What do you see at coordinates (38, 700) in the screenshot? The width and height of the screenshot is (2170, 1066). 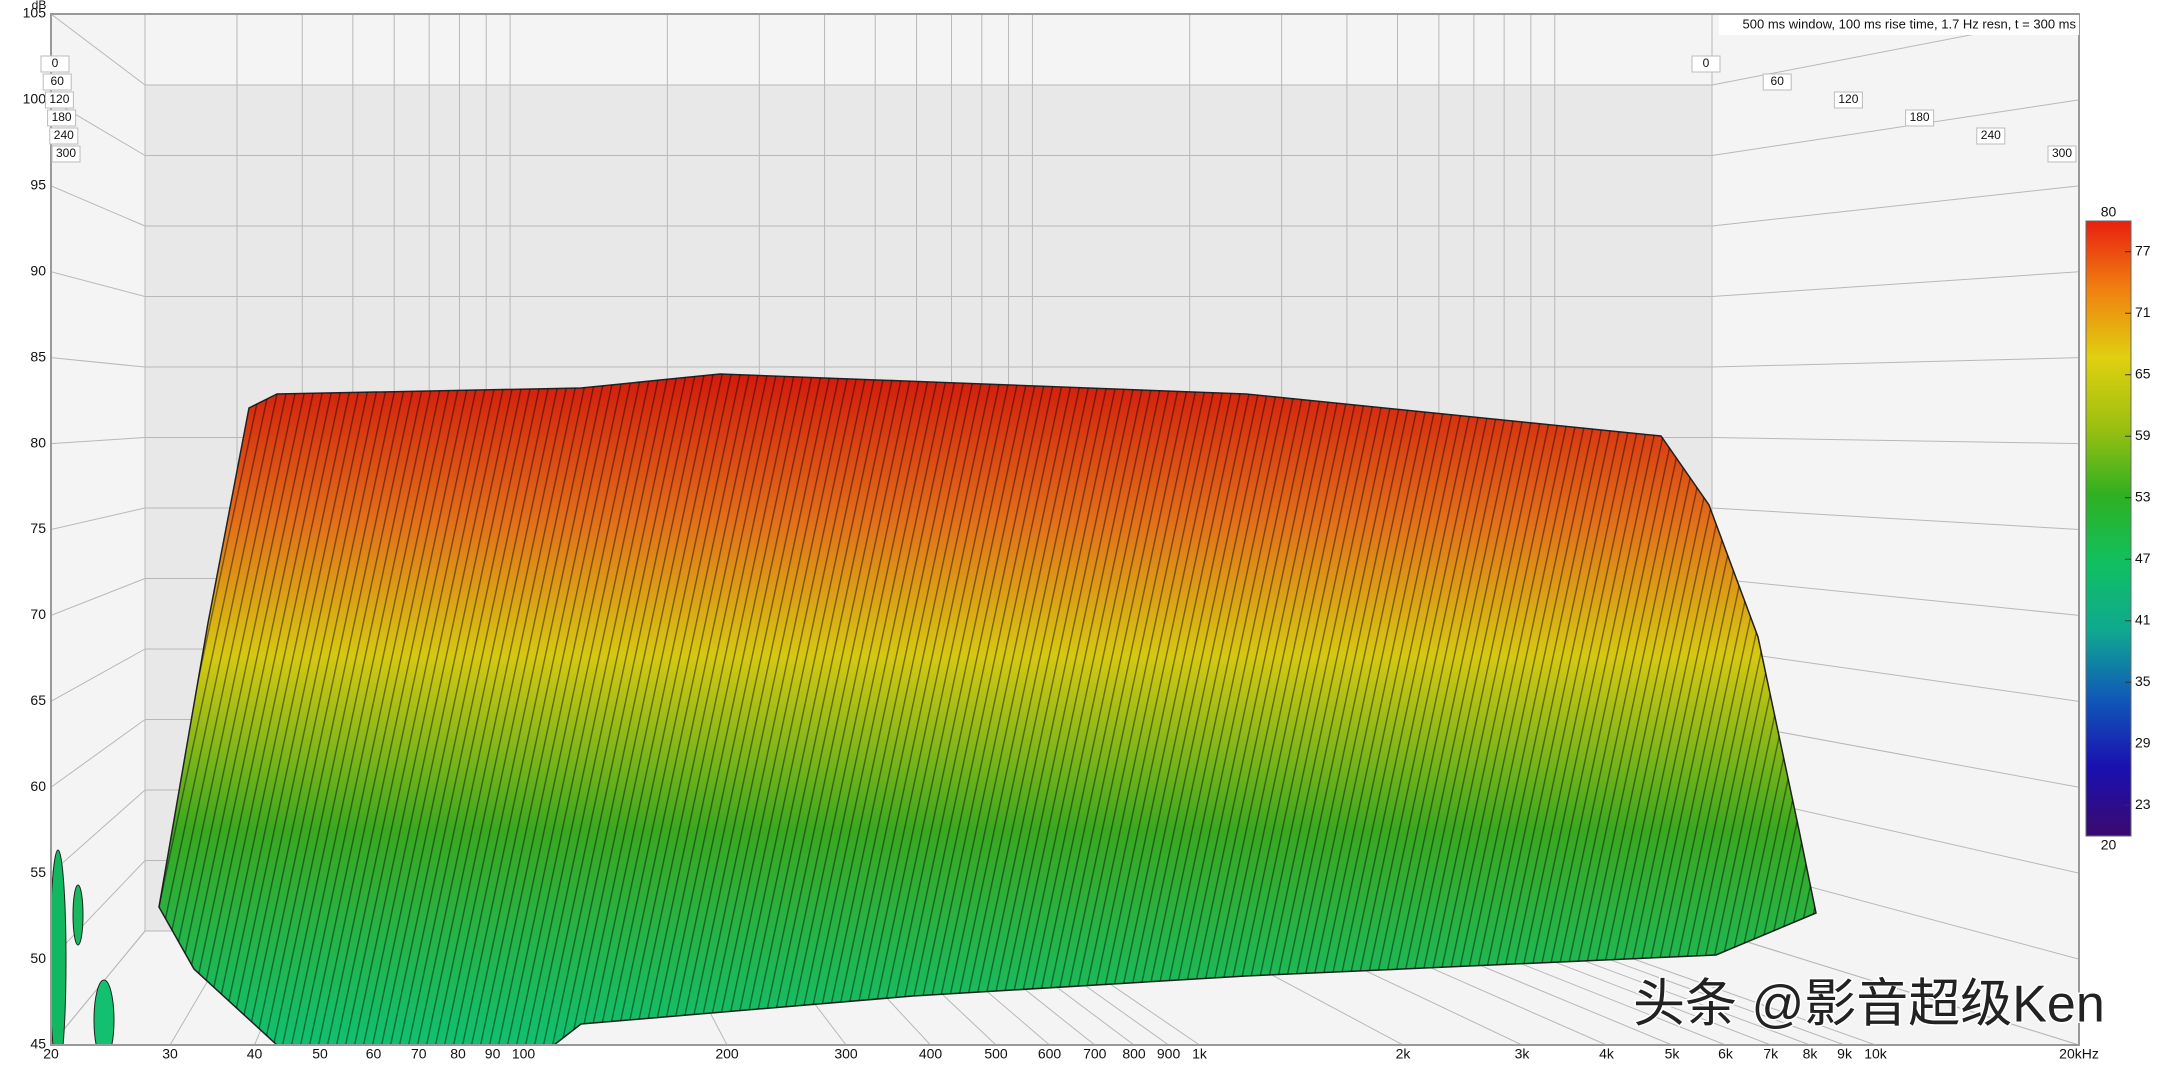 I see `y-tick-label: 65` at bounding box center [38, 700].